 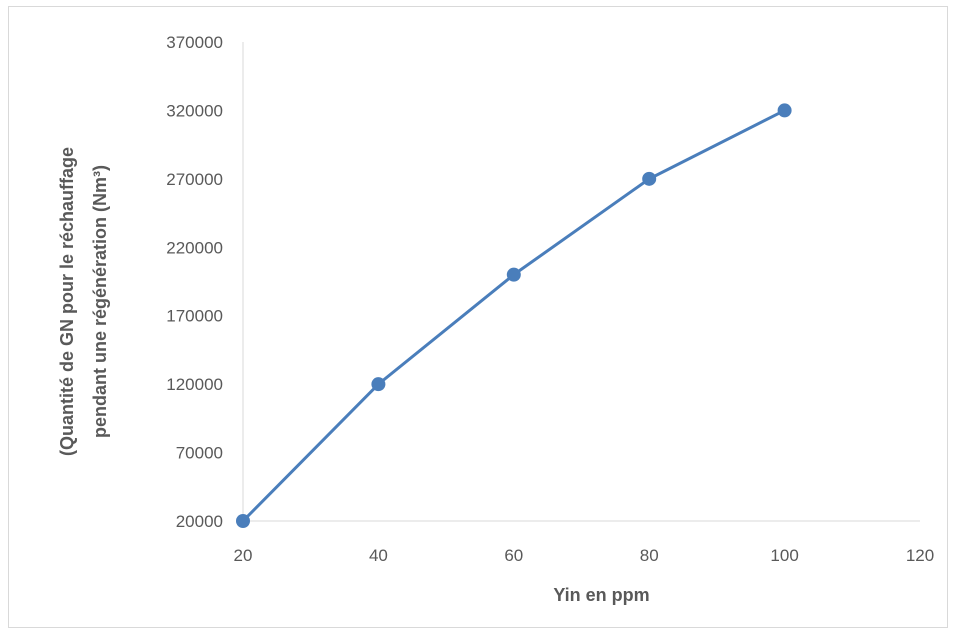 I want to click on x-tick-label: 100, so click(x=784, y=555).